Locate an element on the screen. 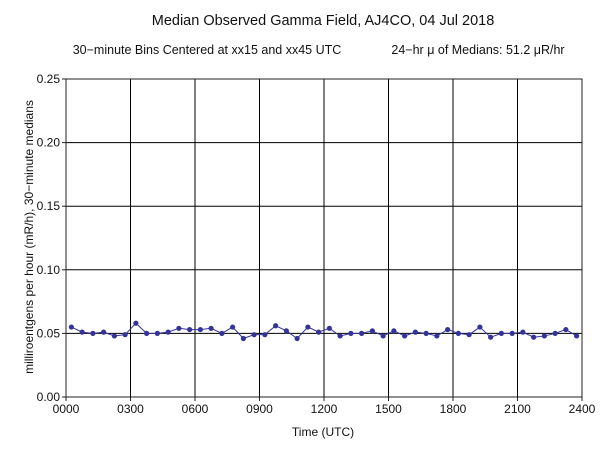 The height and width of the screenshot is (457, 600). y-tick-label: 0.20 is located at coordinates (49, 143).